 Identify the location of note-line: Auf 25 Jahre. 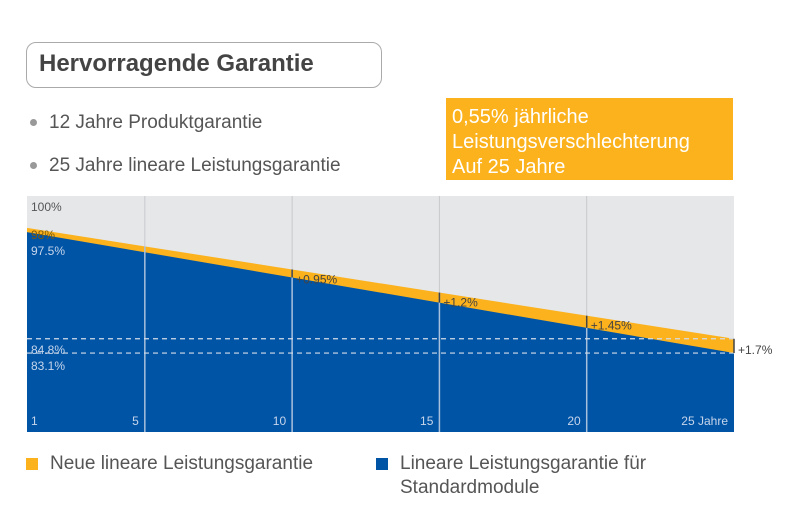
(509, 167).